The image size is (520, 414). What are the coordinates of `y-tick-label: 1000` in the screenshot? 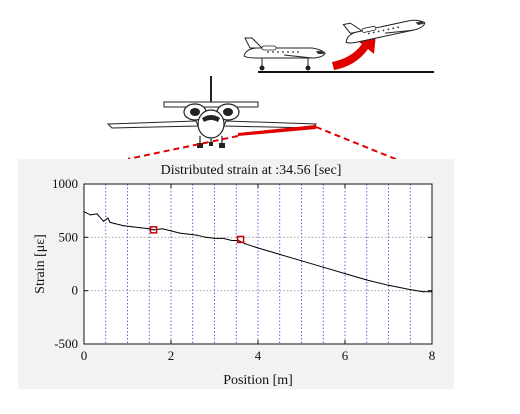 It's located at (65, 183).